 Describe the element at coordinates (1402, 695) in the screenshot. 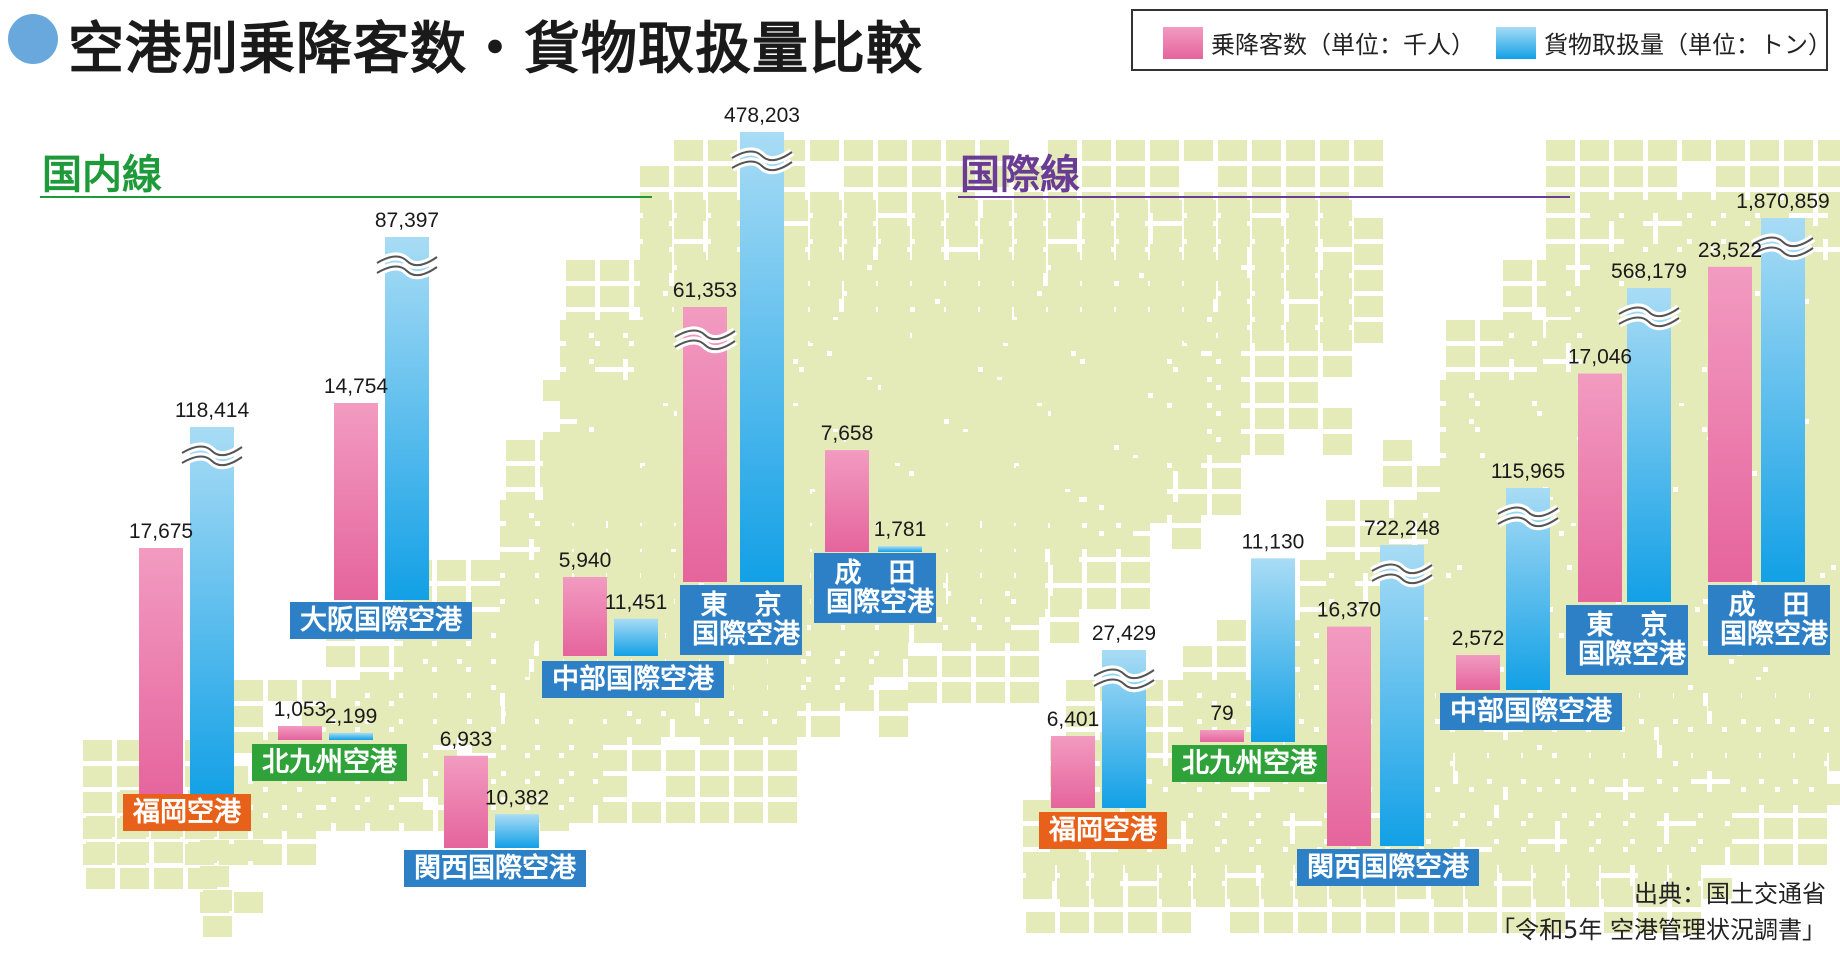

I see `bar-cargo-international-kansai` at that location.